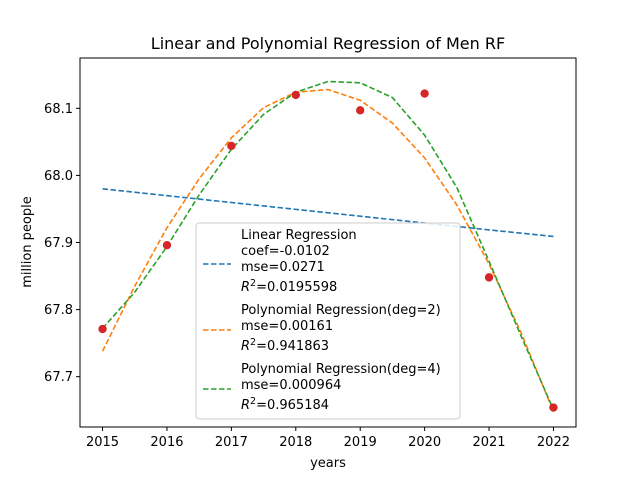 The width and height of the screenshot is (640, 480). Describe the element at coordinates (58, 243) in the screenshot. I see `y-tick-label: 67.9` at that location.